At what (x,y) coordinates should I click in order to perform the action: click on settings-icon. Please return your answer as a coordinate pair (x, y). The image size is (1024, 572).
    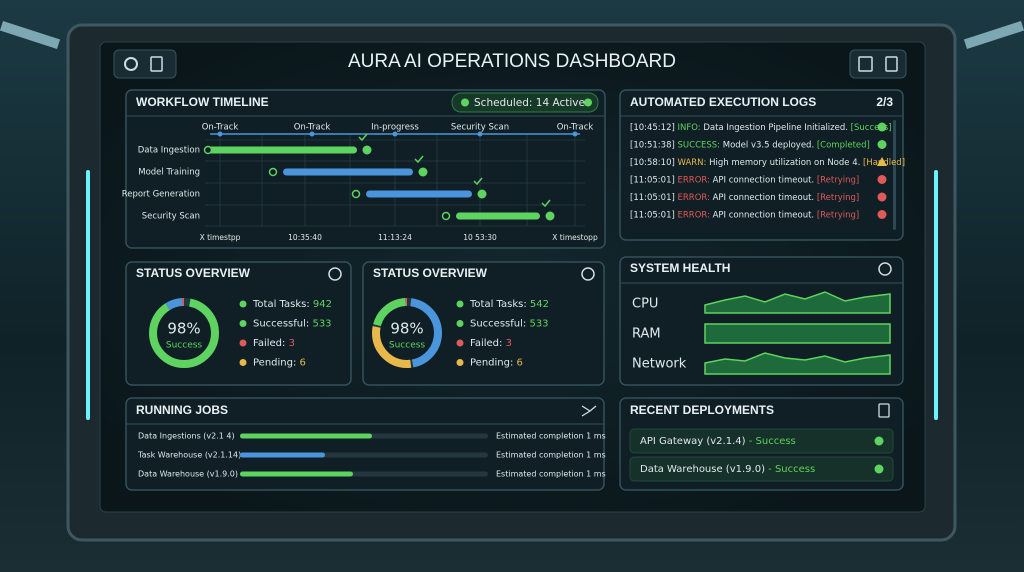
    Looking at the image, I should click on (131, 64).